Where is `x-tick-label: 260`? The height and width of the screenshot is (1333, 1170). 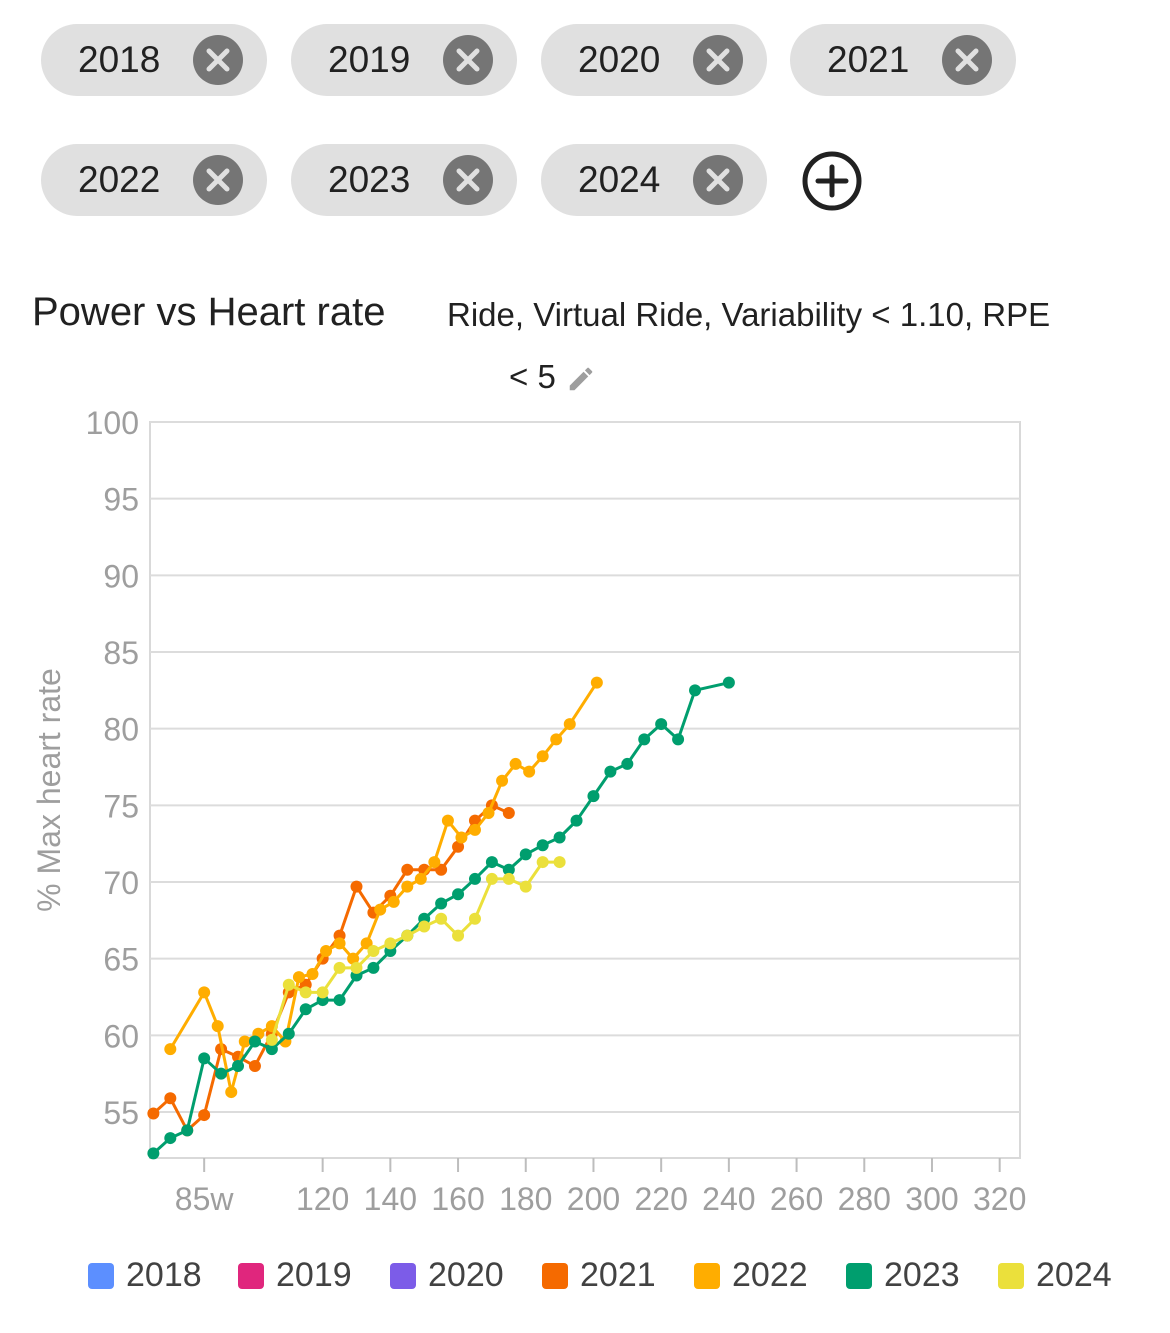
x-tick-label: 260 is located at coordinates (796, 1199).